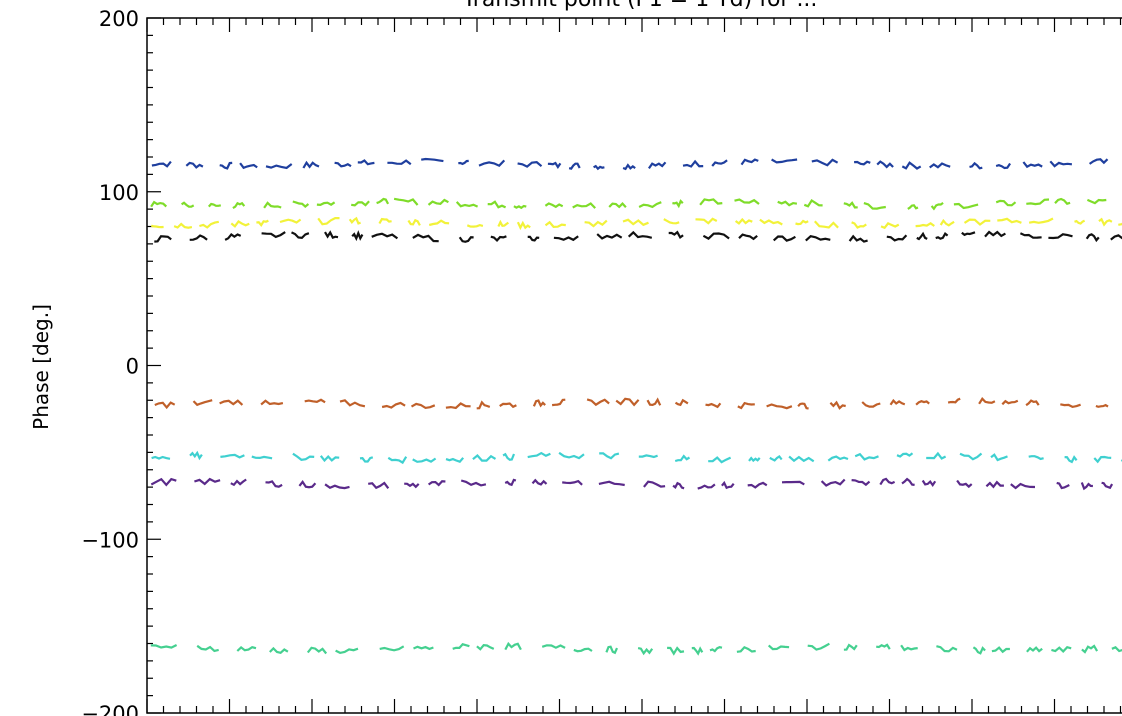 Image resolution: width=1122 pixels, height=716 pixels. Describe the element at coordinates (110, 709) in the screenshot. I see `y-tick-label: −200` at that location.